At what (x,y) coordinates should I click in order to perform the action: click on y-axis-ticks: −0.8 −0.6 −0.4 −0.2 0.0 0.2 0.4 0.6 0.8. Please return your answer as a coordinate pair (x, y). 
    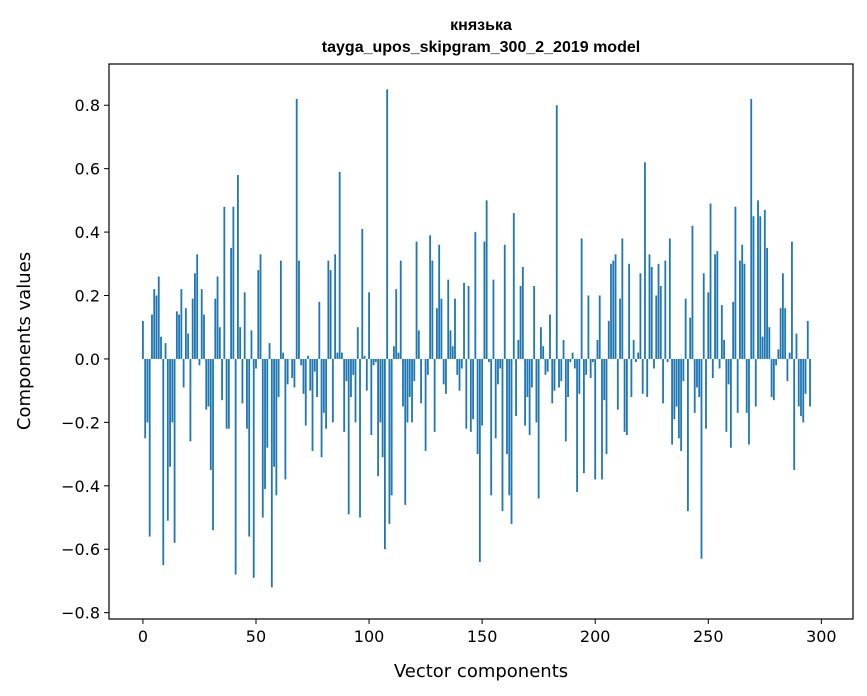
    Looking at the image, I should click on (85, 359).